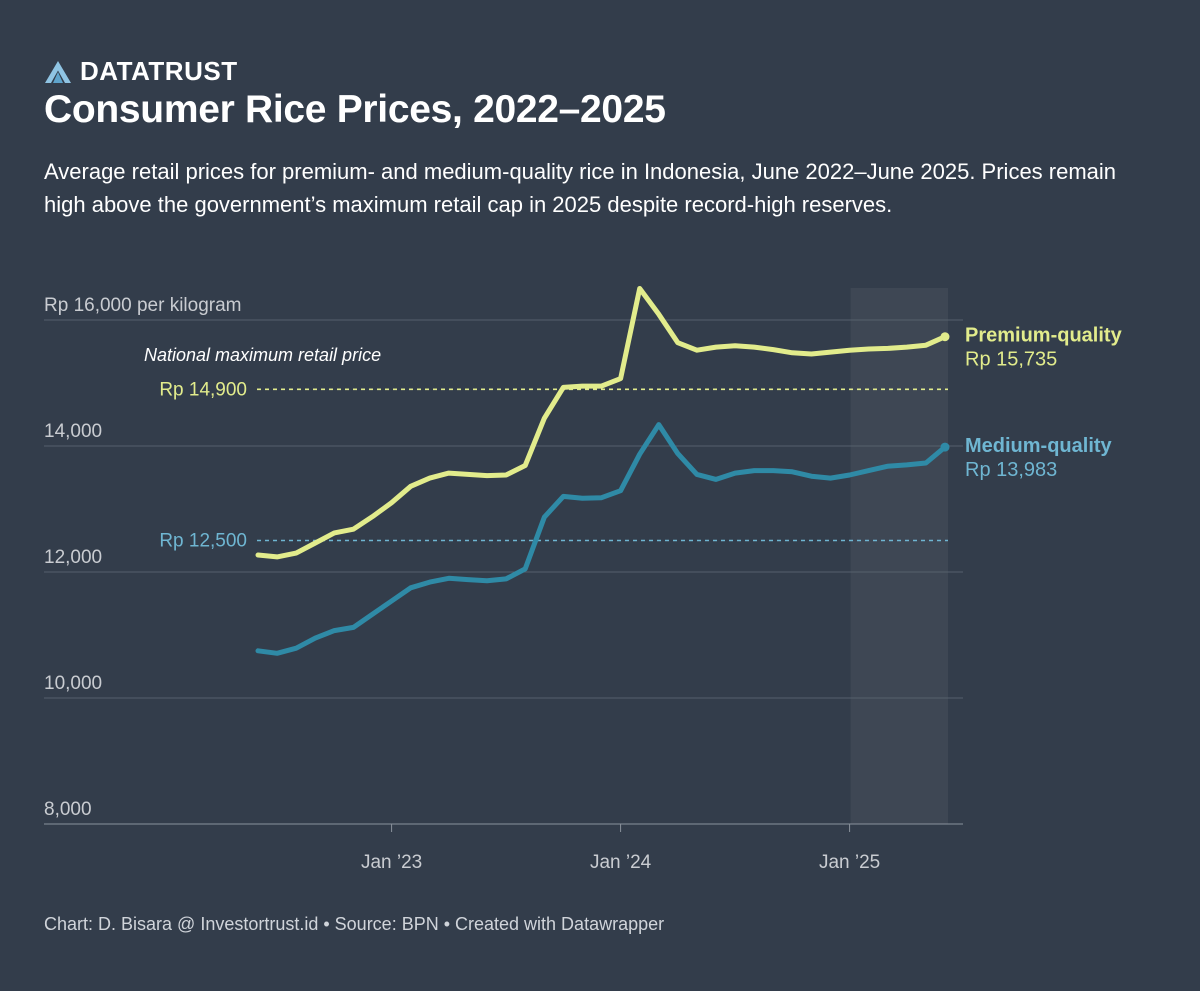 This screenshot has height=991, width=1200. What do you see at coordinates (203, 541) in the screenshot?
I see `reference-line-label: Rp 12,500` at bounding box center [203, 541].